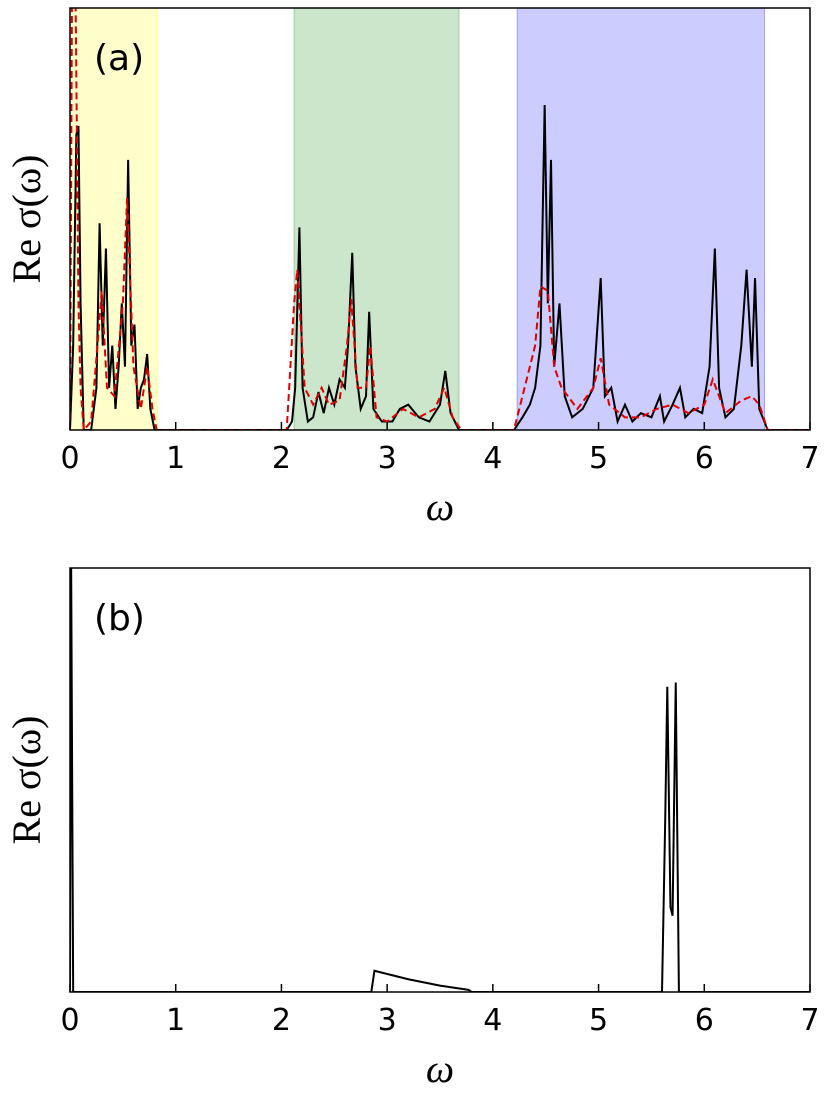 The image size is (831, 1114). Describe the element at coordinates (119, 618) in the screenshot. I see `panel-label: (b)` at that location.